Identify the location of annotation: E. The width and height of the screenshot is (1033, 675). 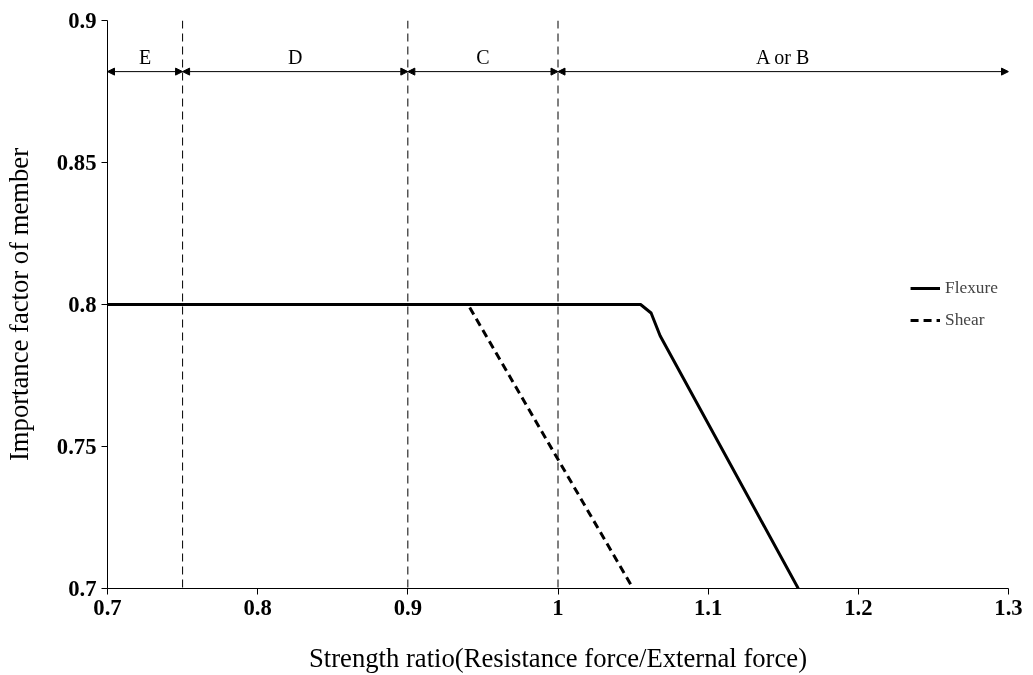
(145, 56).